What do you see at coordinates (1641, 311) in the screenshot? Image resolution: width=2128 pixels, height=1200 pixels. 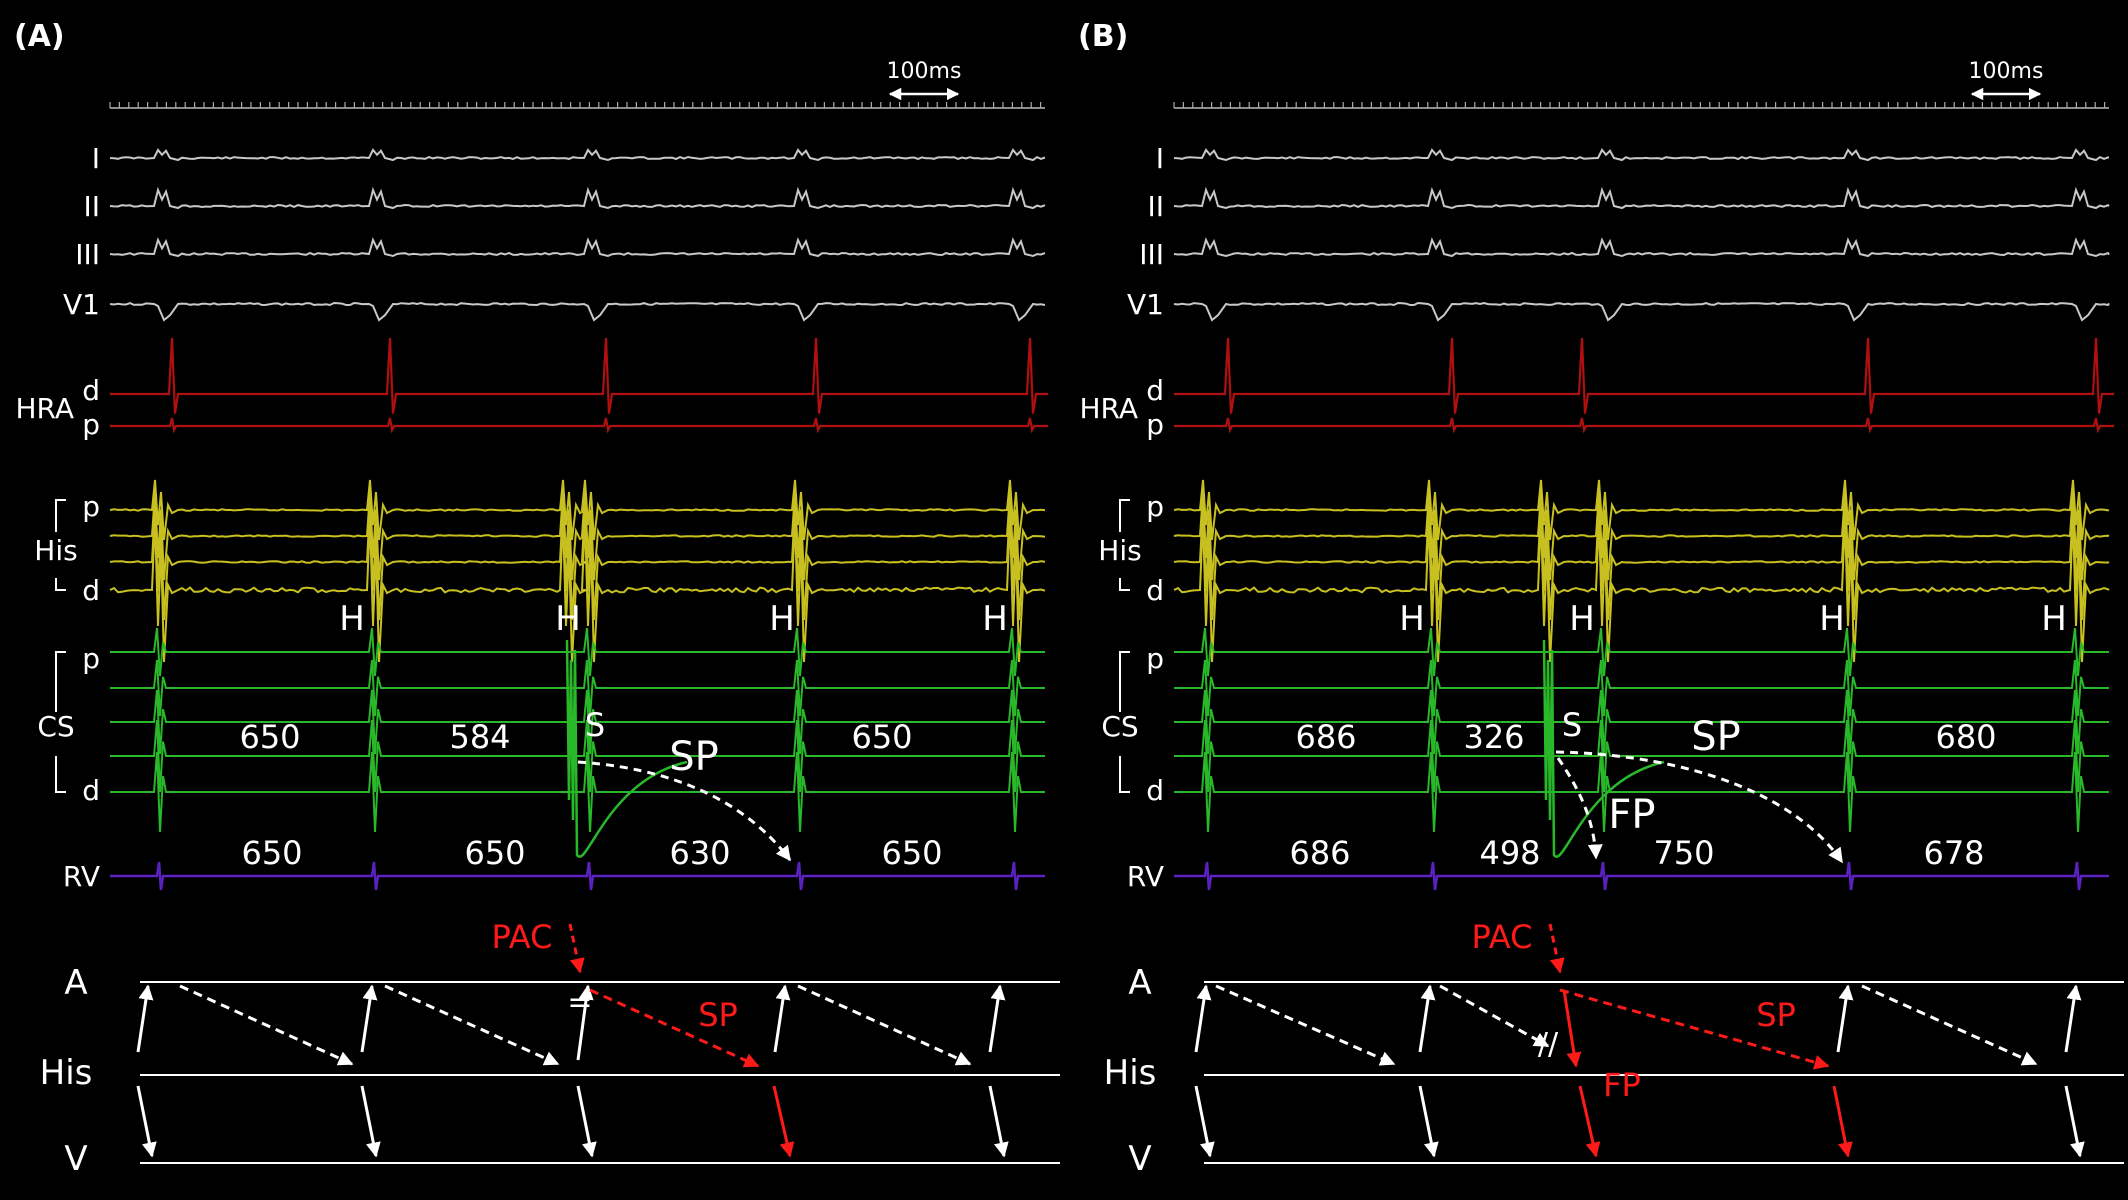 I see `ecg-trace-v1` at bounding box center [1641, 311].